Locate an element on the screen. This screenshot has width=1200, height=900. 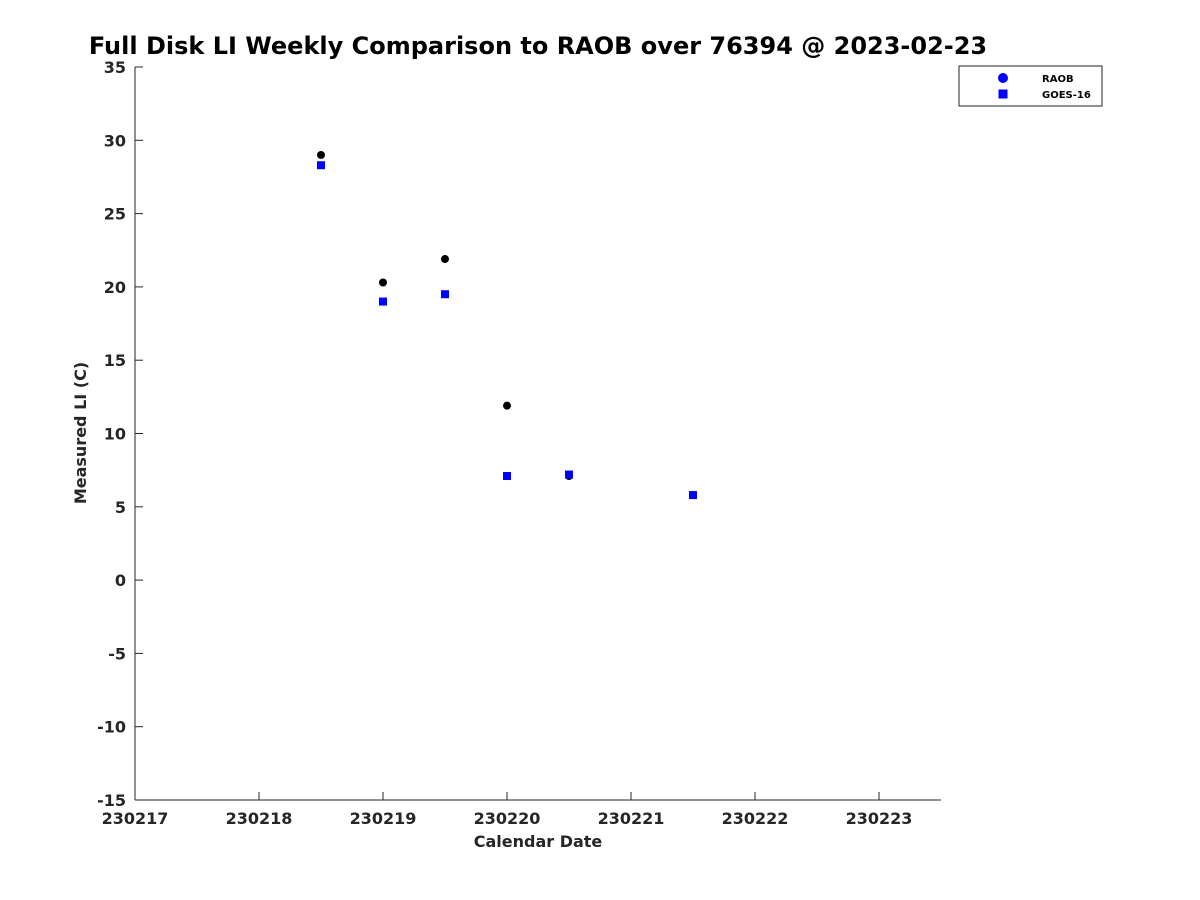
y-axis-label: Measured LI (C) is located at coordinates (80, 433).